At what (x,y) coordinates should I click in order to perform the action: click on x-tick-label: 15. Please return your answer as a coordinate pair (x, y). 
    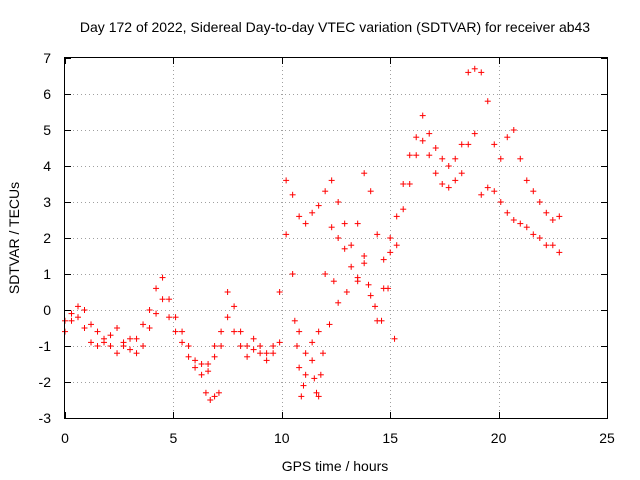
    Looking at the image, I should click on (390, 438).